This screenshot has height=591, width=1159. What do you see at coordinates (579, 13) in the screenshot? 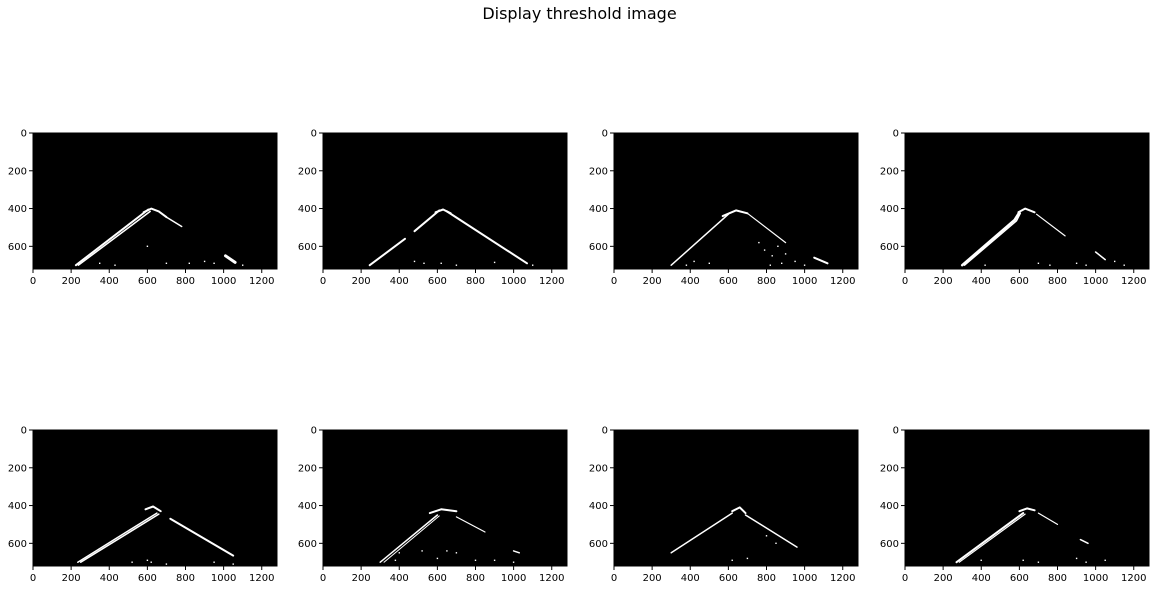
I see `figure-title: Display threshold image` at bounding box center [579, 13].